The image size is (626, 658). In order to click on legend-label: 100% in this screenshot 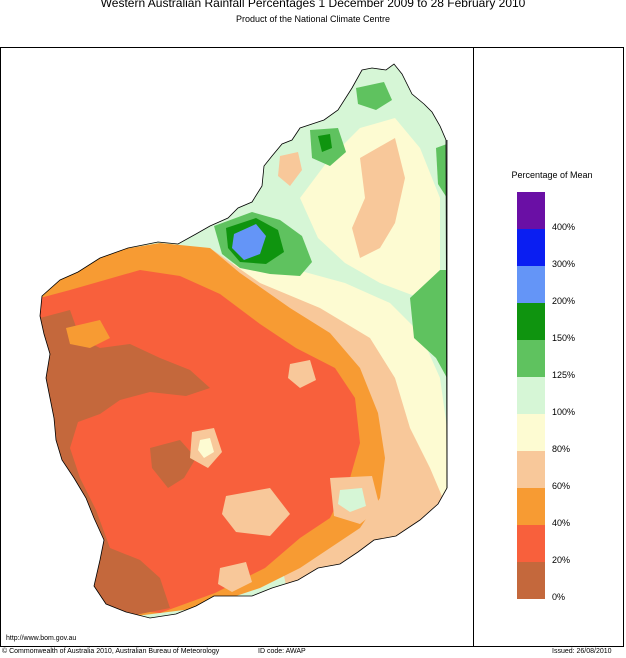, I will do `click(564, 412)`.